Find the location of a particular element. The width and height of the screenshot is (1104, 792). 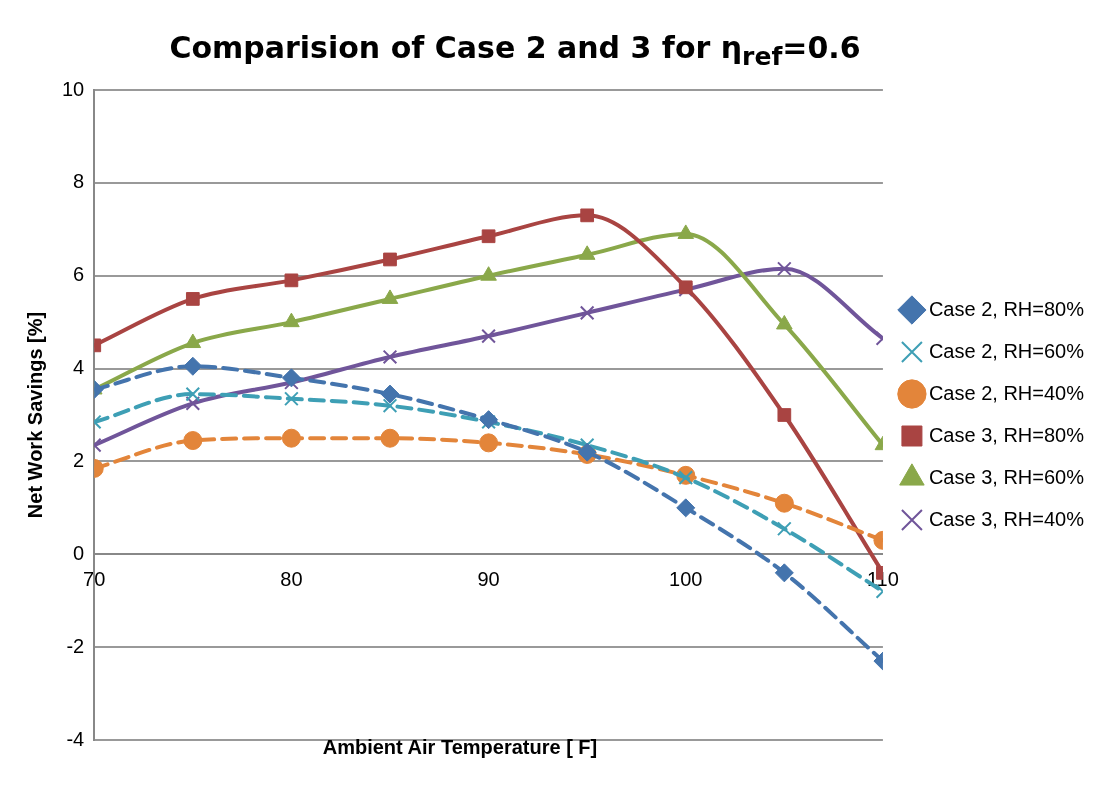

x-tick-label: 90 is located at coordinates (488, 578).